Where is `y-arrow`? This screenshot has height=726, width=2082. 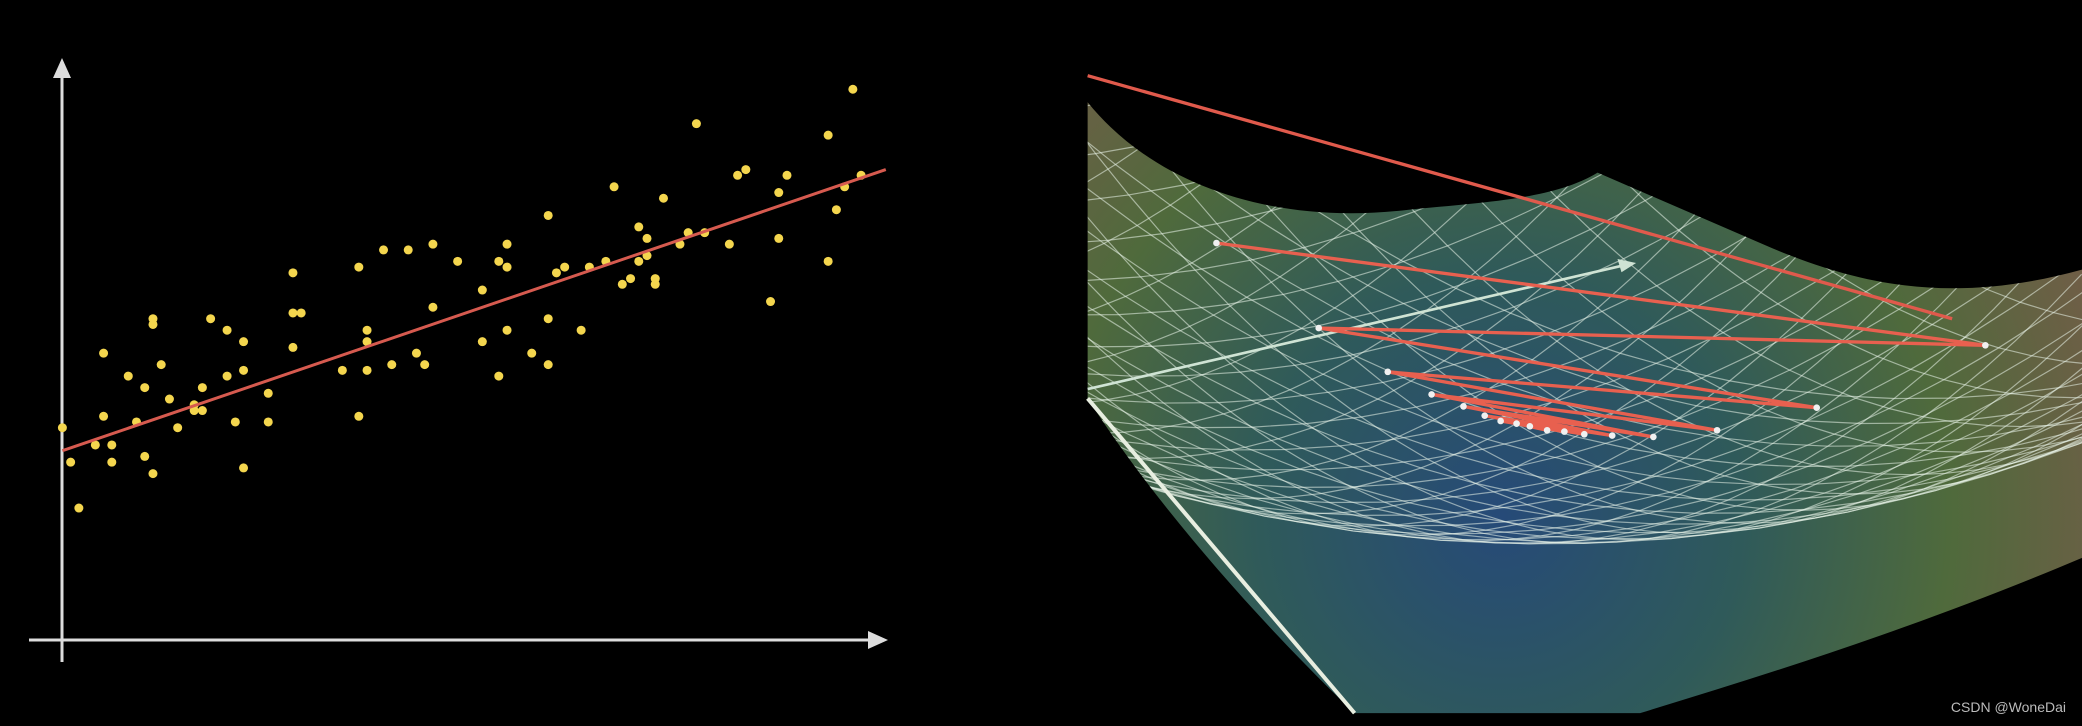
y-arrow is located at coordinates (62, 68).